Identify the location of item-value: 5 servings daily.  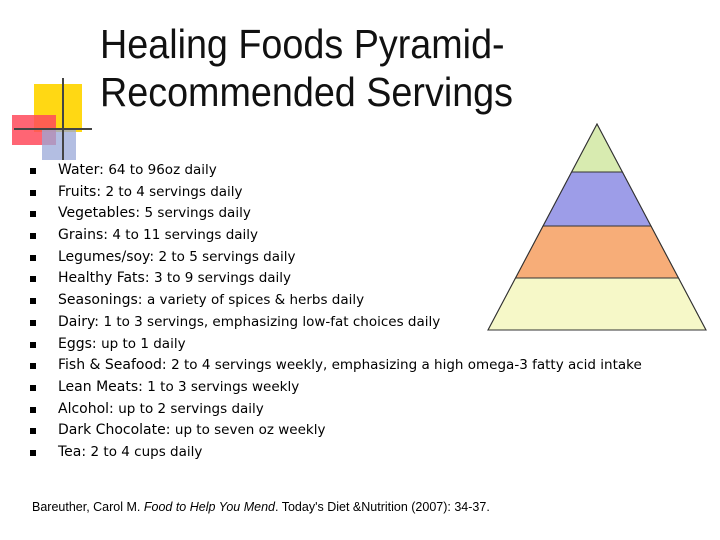
(197, 213).